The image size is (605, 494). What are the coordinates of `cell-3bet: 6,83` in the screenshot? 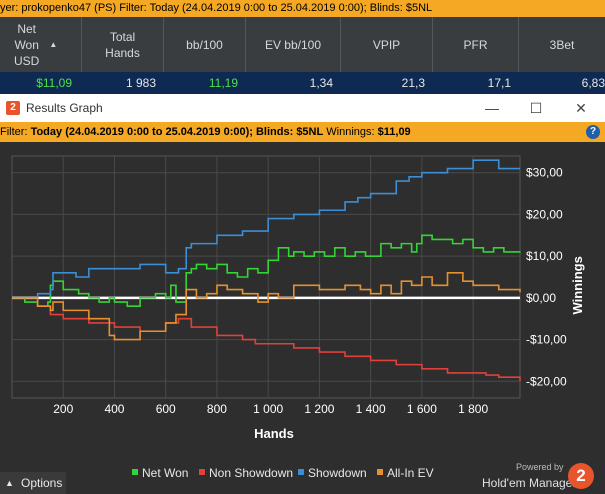 It's located at (593, 83).